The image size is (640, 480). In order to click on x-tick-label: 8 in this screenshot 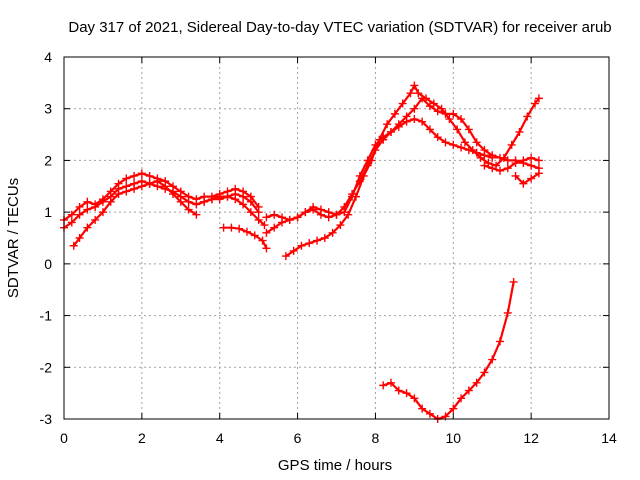, I will do `click(376, 438)`.